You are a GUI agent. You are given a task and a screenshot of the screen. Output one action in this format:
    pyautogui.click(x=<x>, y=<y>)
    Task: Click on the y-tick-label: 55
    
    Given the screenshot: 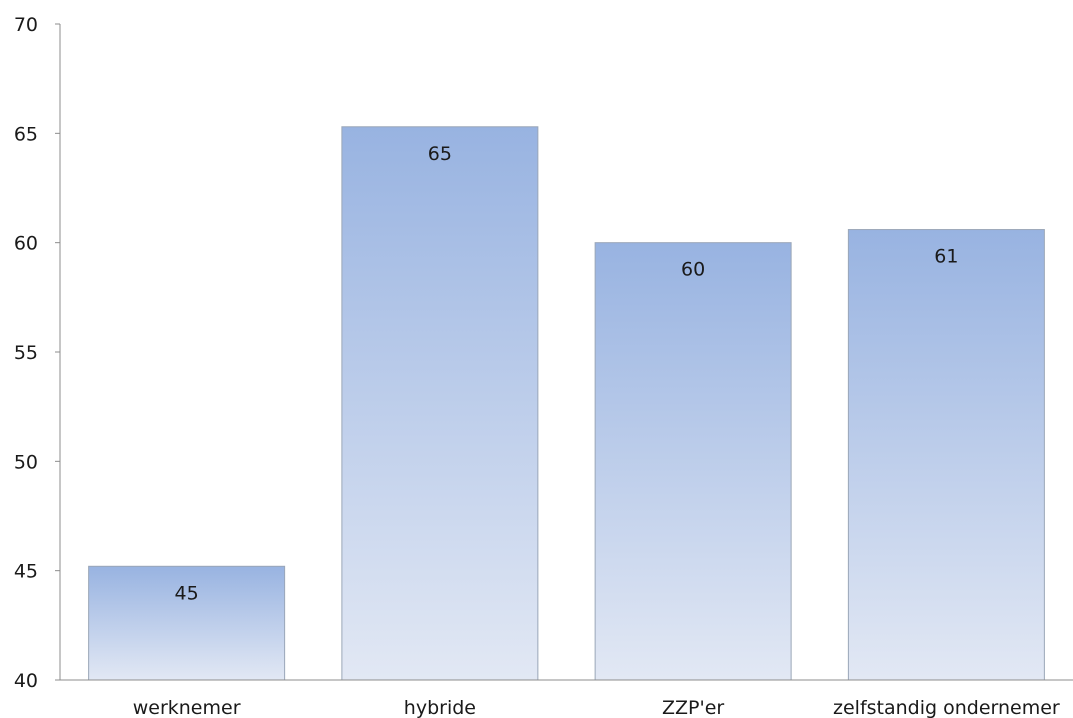 What is the action you would take?
    pyautogui.click(x=26, y=353)
    